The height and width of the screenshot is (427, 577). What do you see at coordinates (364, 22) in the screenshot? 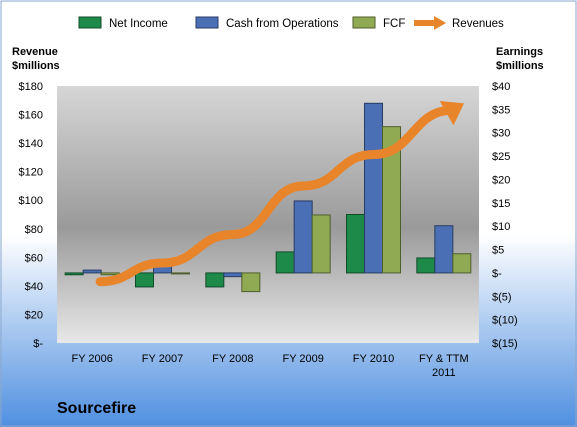
I see `legend-swatch-fcf` at bounding box center [364, 22].